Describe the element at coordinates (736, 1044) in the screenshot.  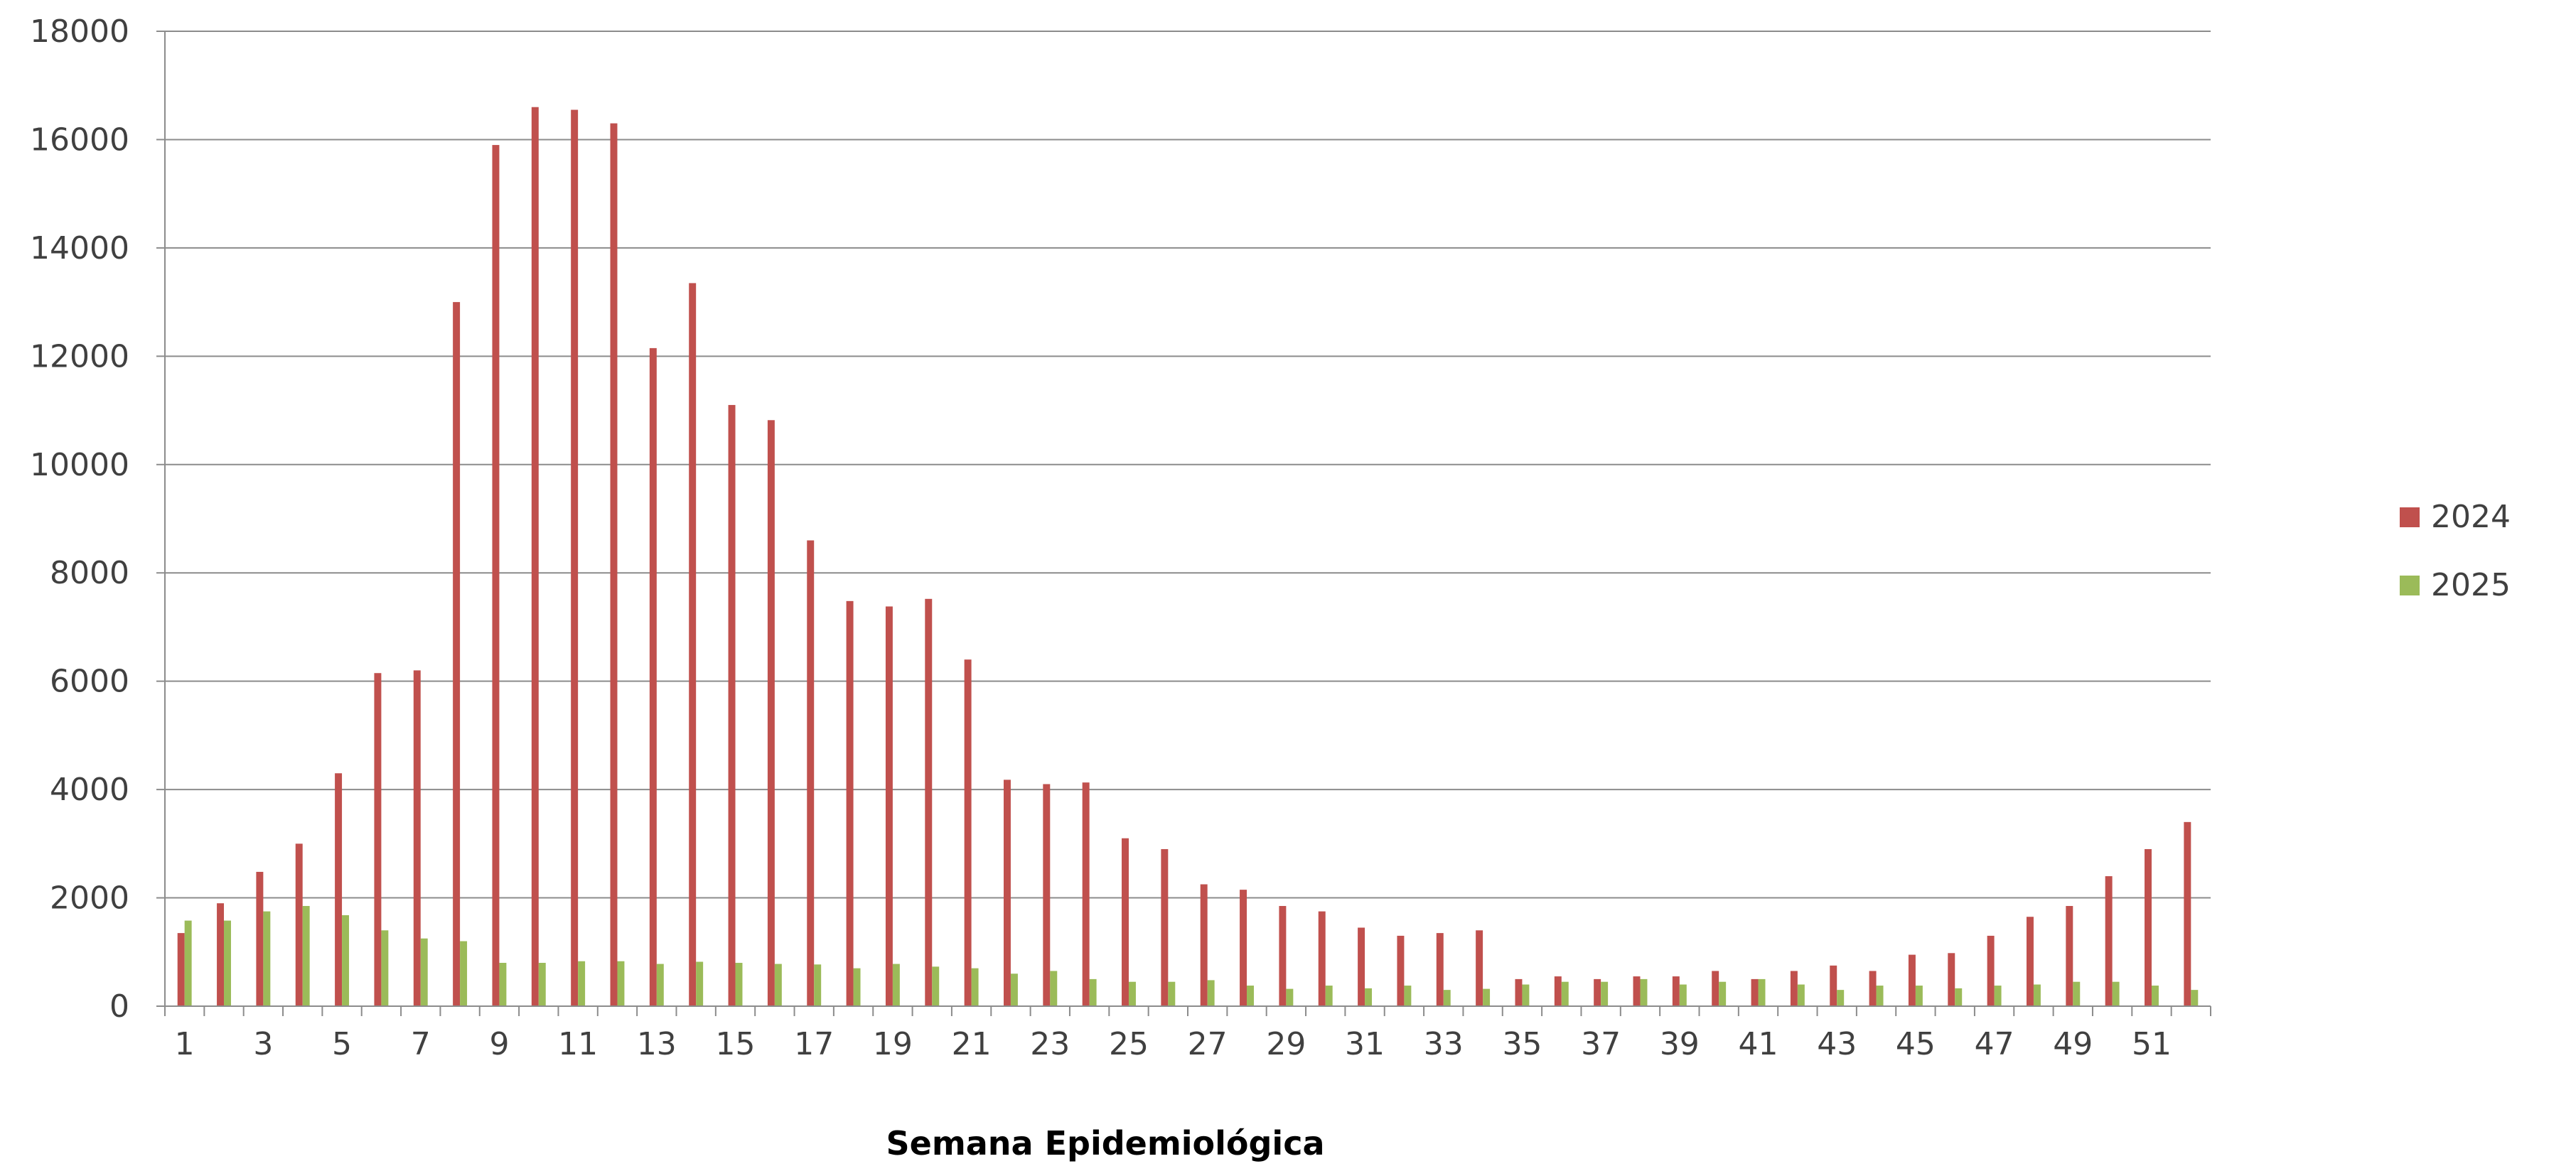
I see `x-tick-label: 15` at that location.